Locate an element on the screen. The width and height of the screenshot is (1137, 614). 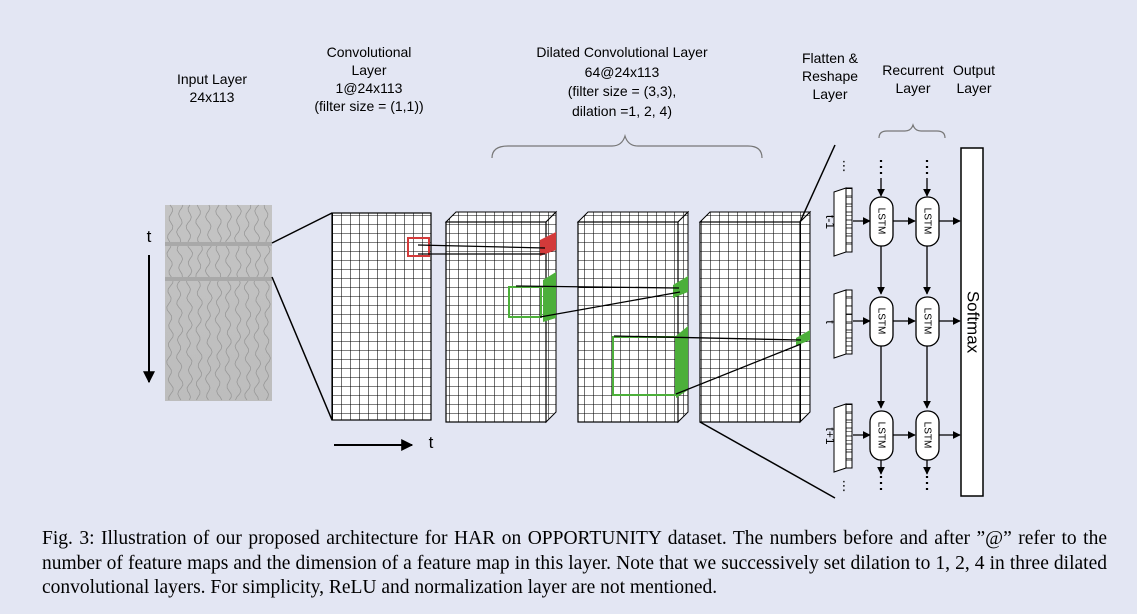
flatten-layer-line2: Reshape is located at coordinates (830, 76).